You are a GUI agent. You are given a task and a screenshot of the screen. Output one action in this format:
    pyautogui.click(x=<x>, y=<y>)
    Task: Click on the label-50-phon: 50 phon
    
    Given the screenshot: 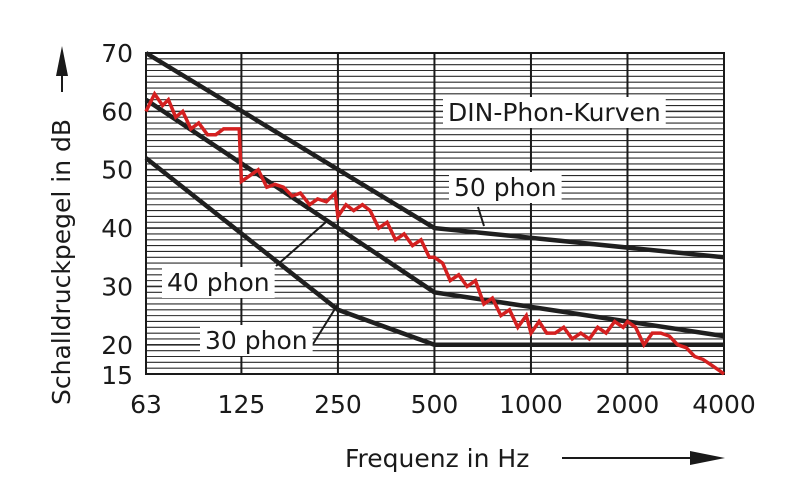 What is the action you would take?
    pyautogui.click(x=505, y=187)
    